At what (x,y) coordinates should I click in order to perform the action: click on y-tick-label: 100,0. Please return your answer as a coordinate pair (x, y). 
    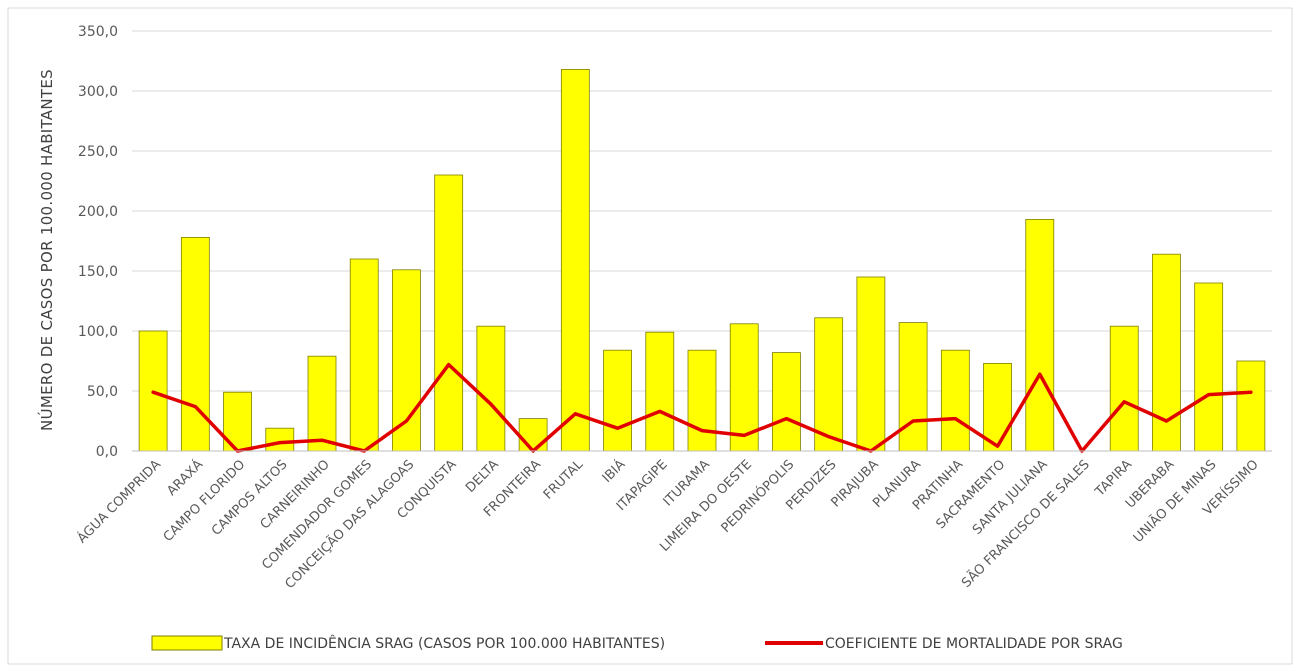
    Looking at the image, I should click on (98, 332).